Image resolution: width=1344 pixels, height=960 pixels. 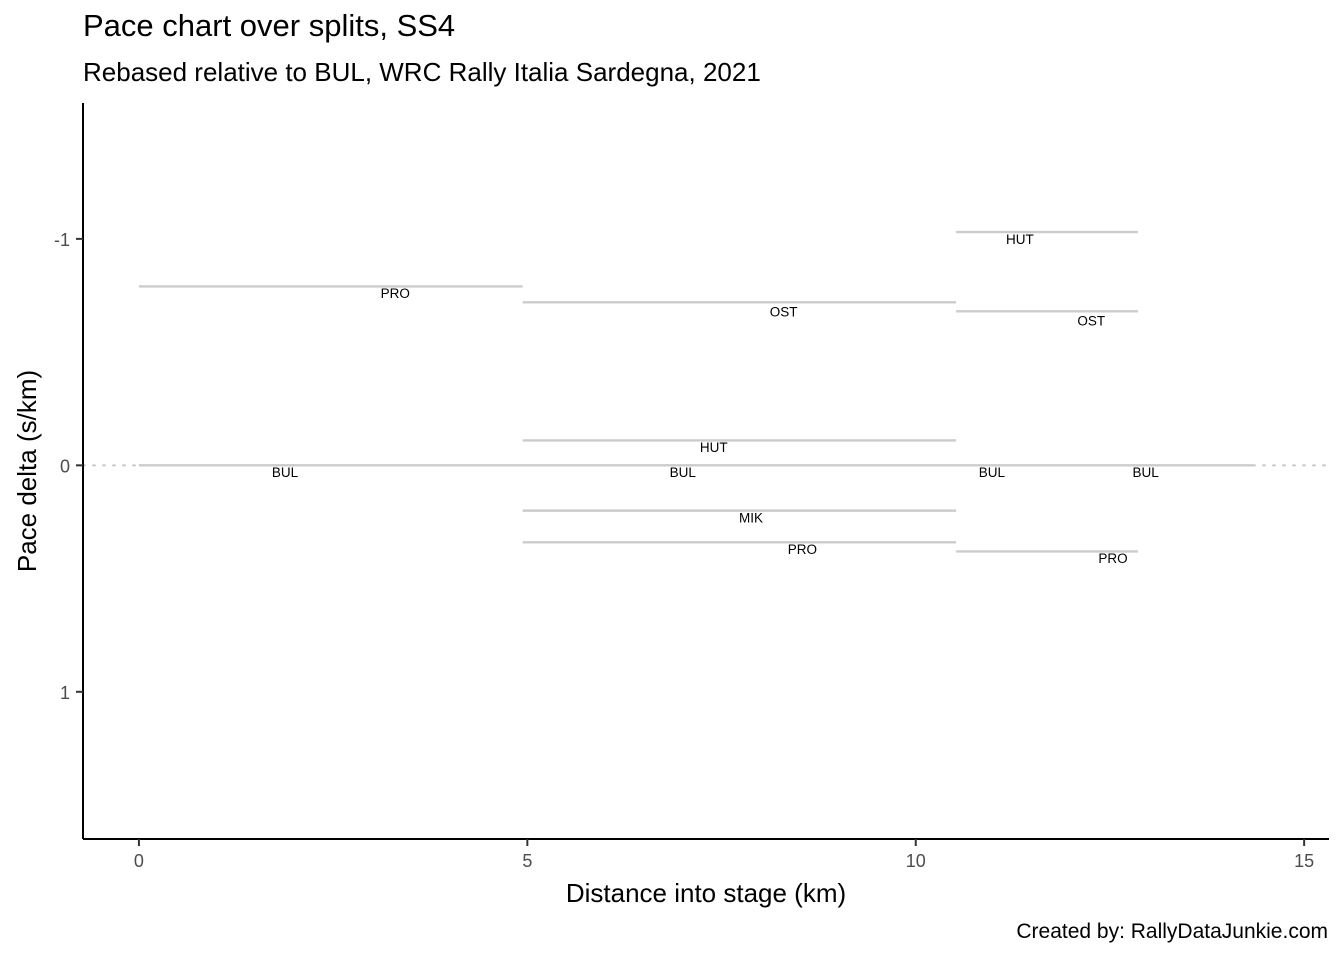 I want to click on segment-label-bul-10: BUL, so click(x=1146, y=472).